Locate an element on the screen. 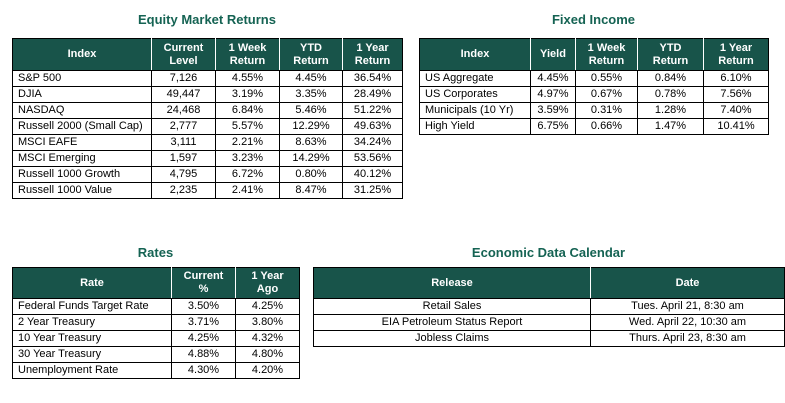 This screenshot has height=403, width=785. table-cell: 3.80% is located at coordinates (267, 322).